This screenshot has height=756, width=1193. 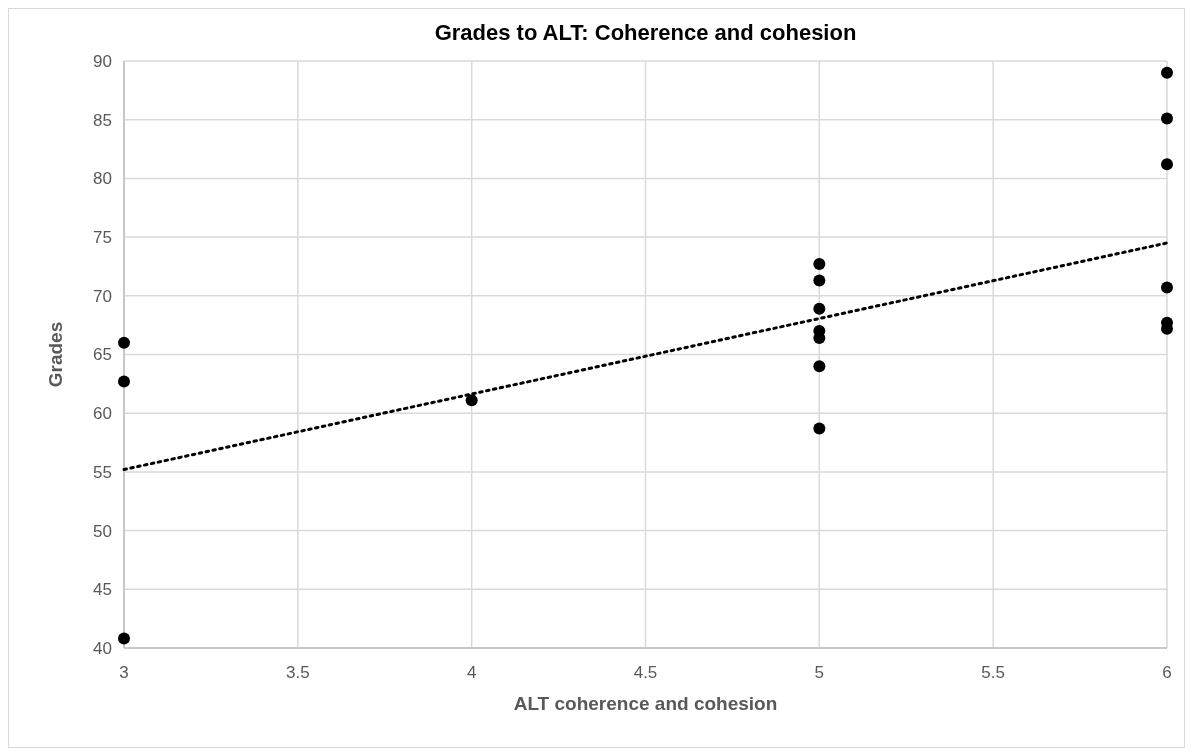 What do you see at coordinates (102, 355) in the screenshot?
I see `y-tick-label: 65` at bounding box center [102, 355].